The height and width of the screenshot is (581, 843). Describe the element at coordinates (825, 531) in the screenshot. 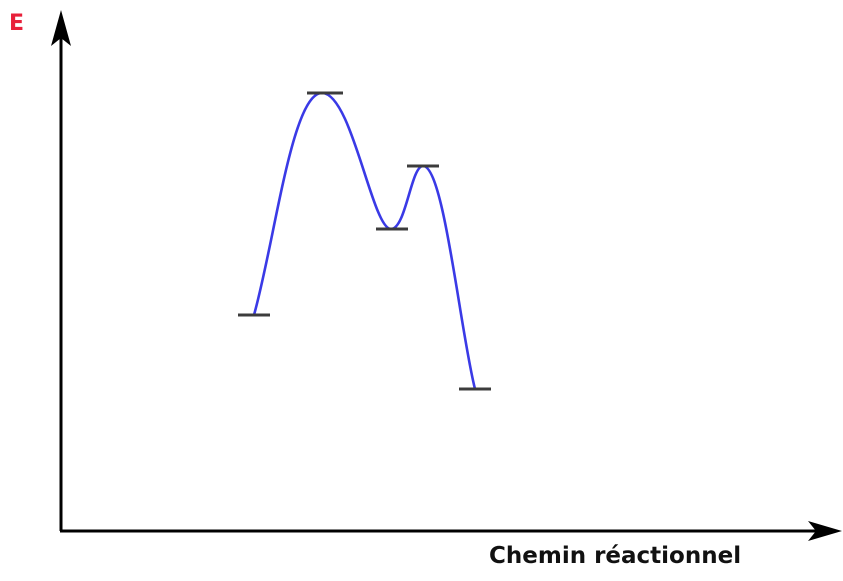

I see `x-axis-arrowhead` at that location.